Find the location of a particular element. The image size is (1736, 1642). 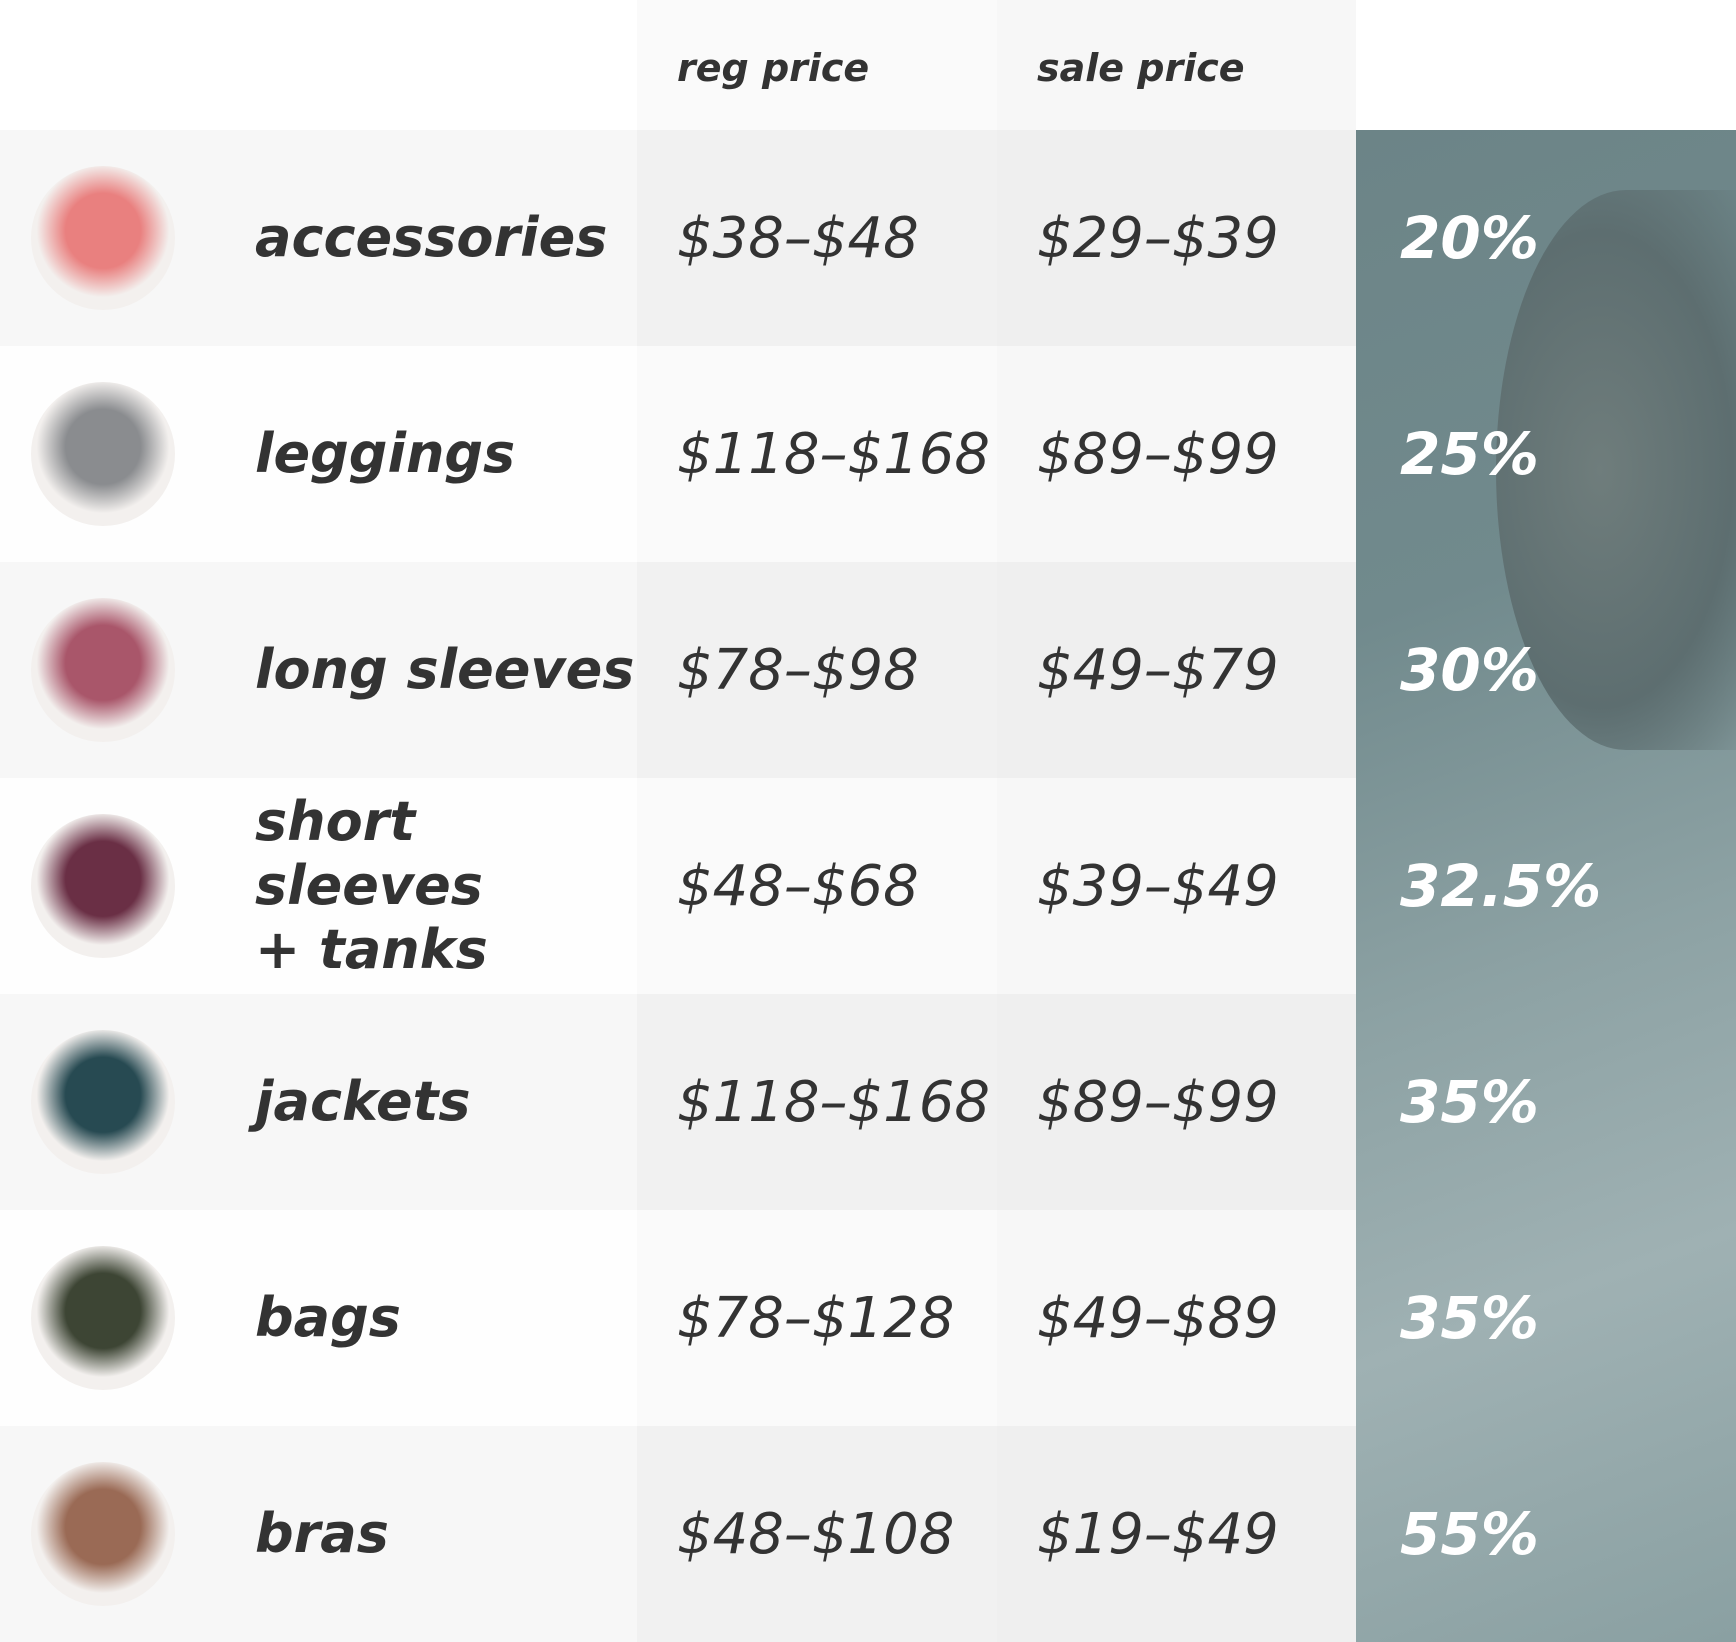

sale-price-cell: $39–$49 is located at coordinates (1176, 886).